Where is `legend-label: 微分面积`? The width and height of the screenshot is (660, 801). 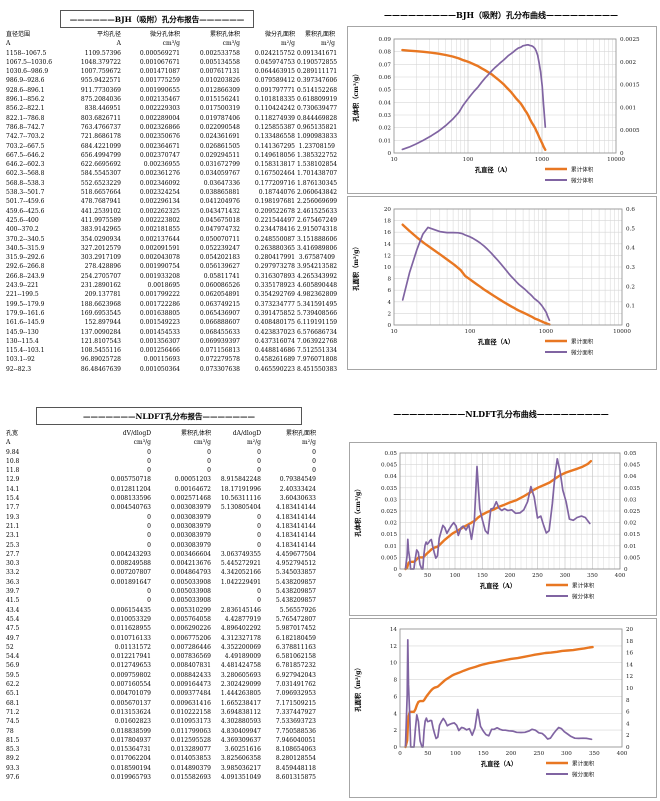 legend-label: 微分面积 is located at coordinates (583, 775).